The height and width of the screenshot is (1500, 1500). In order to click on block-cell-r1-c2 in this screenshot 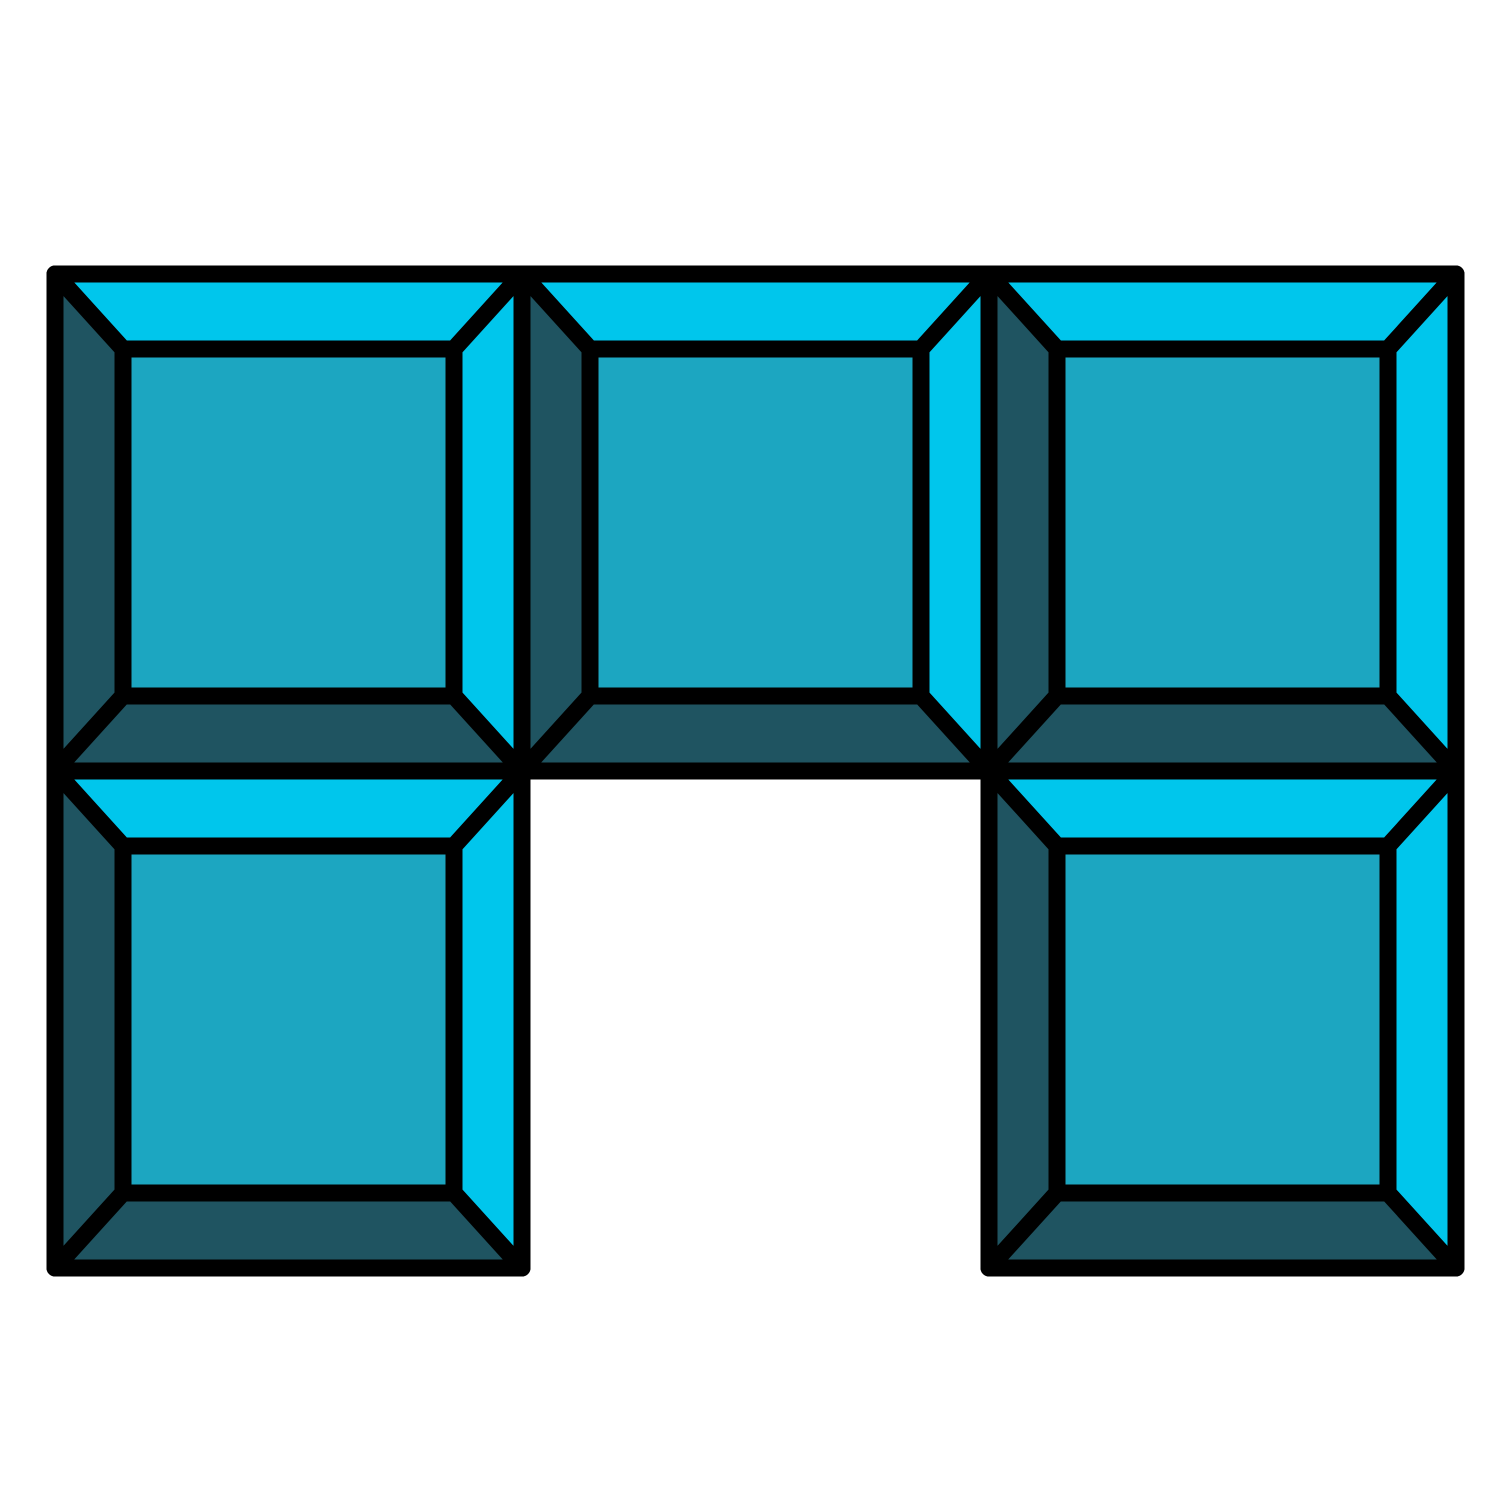, I will do `click(1222, 1019)`.